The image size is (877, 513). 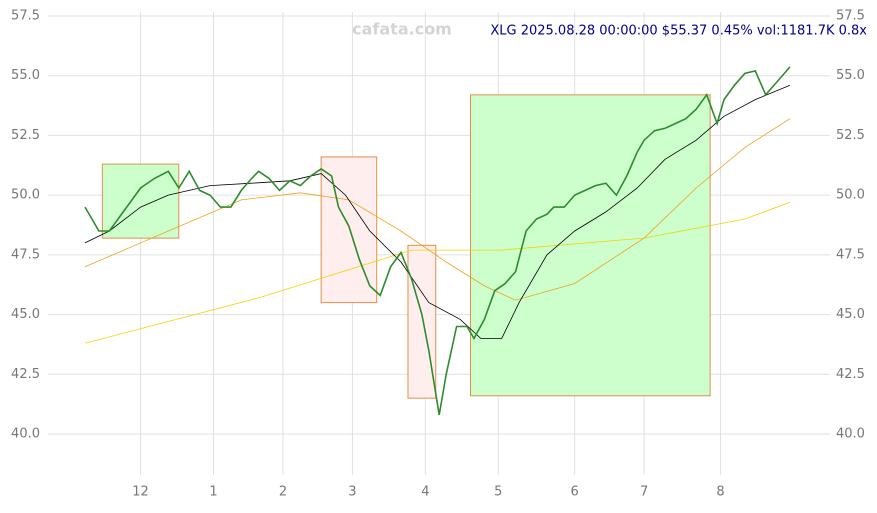 What do you see at coordinates (213, 492) in the screenshot?
I see `x-tick-label: 1` at bounding box center [213, 492].